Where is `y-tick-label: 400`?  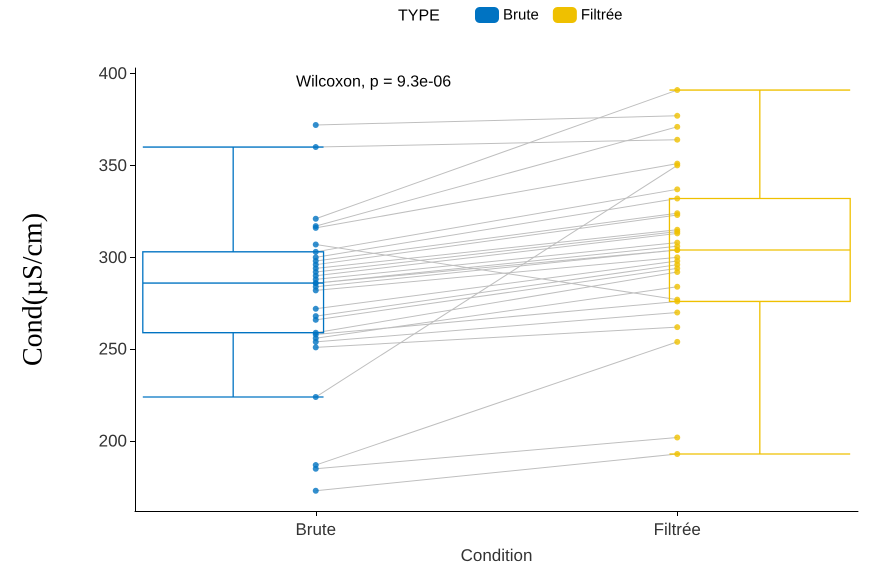
y-tick-label: 400 is located at coordinates (112, 74).